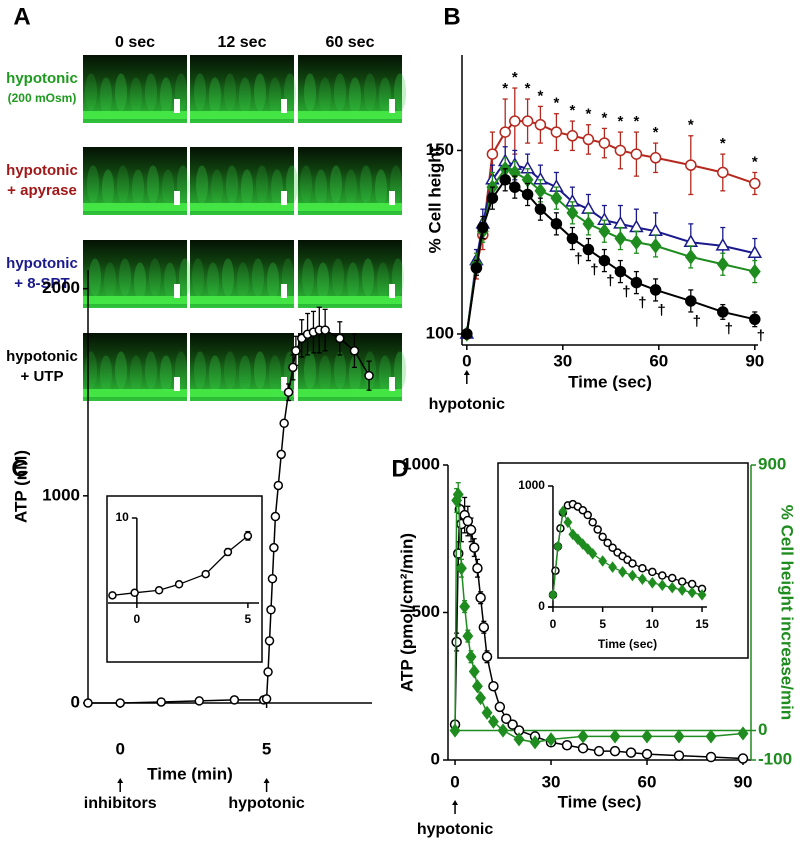 Image resolution: width=800 pixels, height=845 pixels. I want to click on row-label: hypotonic, so click(42, 78).